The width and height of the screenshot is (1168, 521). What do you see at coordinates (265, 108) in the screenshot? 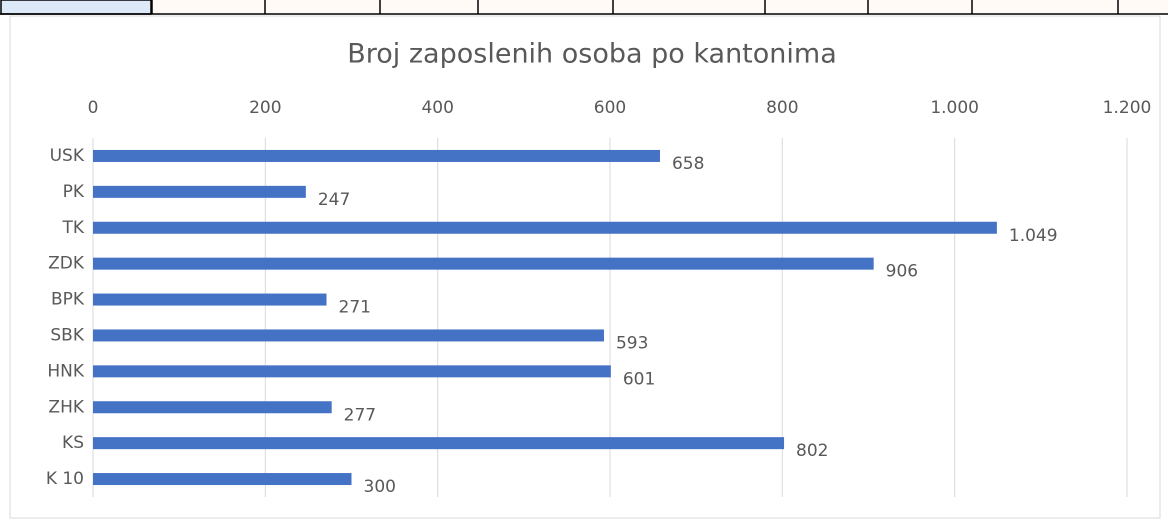
I see `x-tick-label: 200` at bounding box center [265, 108].